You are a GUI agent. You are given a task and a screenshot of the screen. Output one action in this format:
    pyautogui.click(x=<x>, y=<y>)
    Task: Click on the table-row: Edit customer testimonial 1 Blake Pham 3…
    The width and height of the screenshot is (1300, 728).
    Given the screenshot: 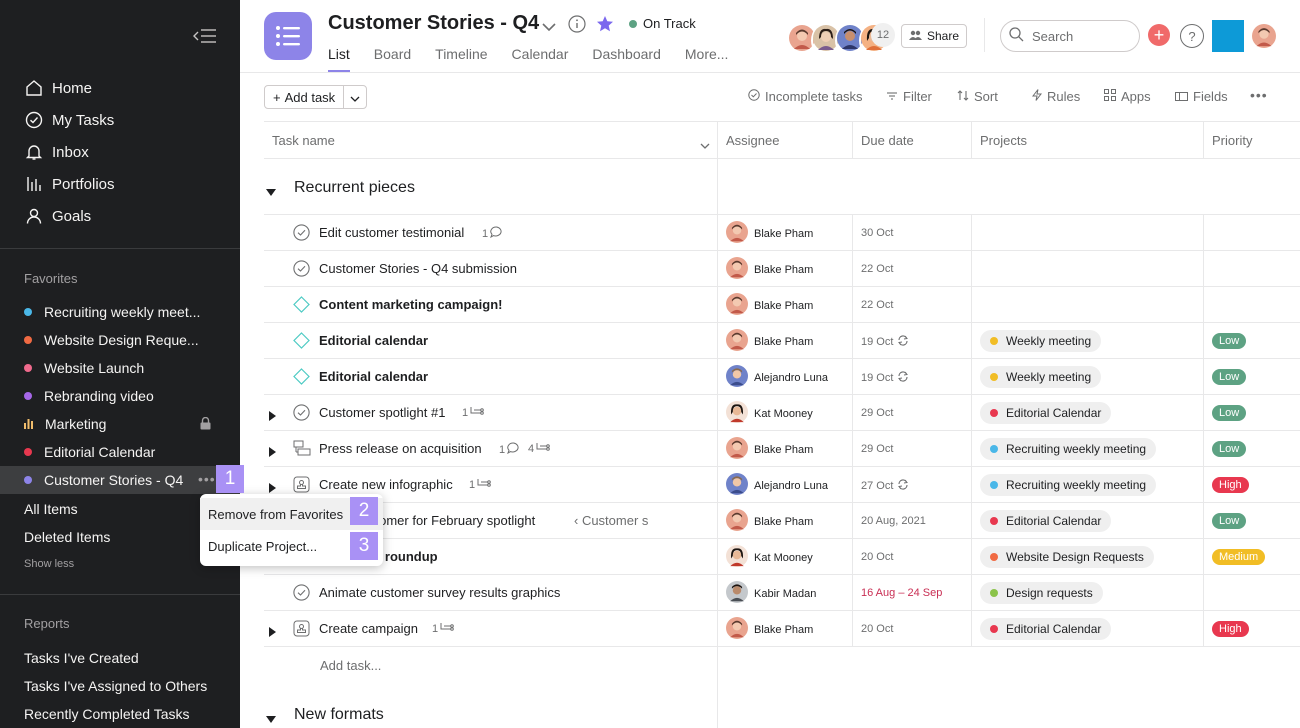 What is the action you would take?
    pyautogui.click(x=782, y=233)
    